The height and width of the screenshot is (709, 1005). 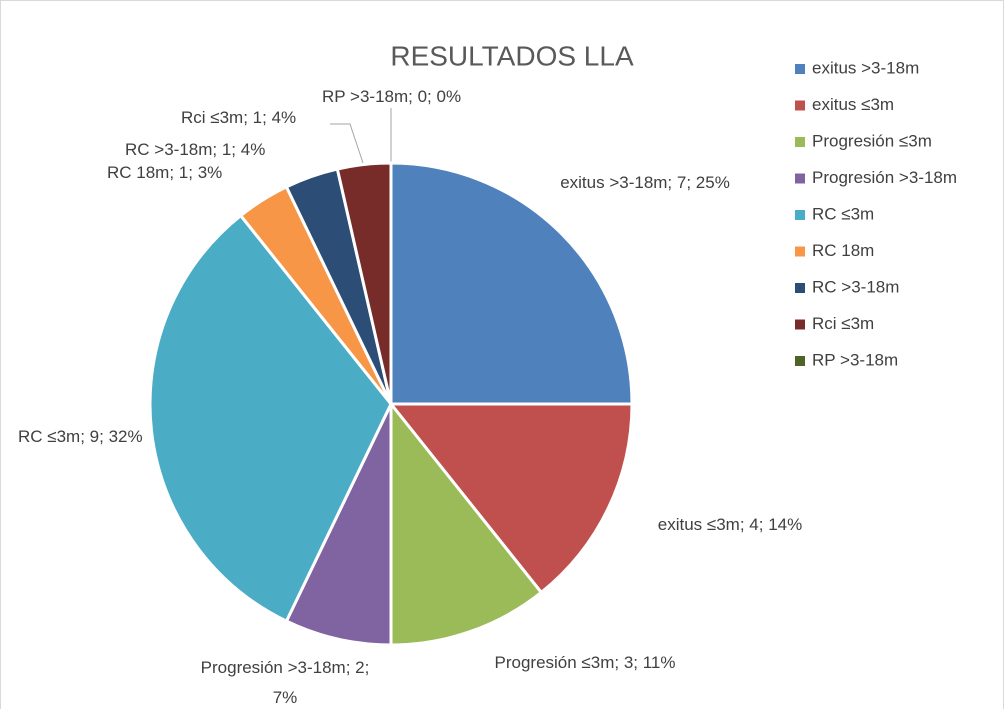 I want to click on legend-label: RC 18m, so click(x=843, y=250).